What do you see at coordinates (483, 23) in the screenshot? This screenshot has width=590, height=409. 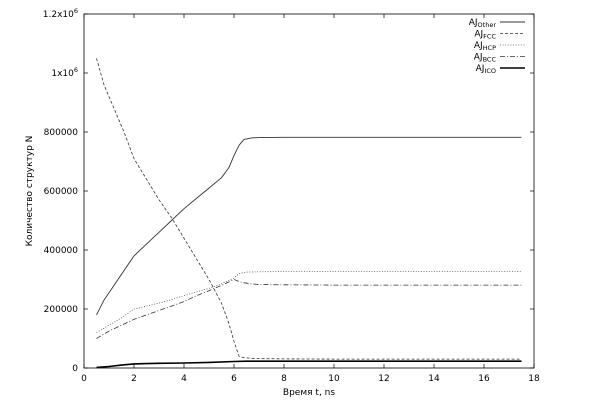 I see `legend-label-other: AJOther` at bounding box center [483, 23].